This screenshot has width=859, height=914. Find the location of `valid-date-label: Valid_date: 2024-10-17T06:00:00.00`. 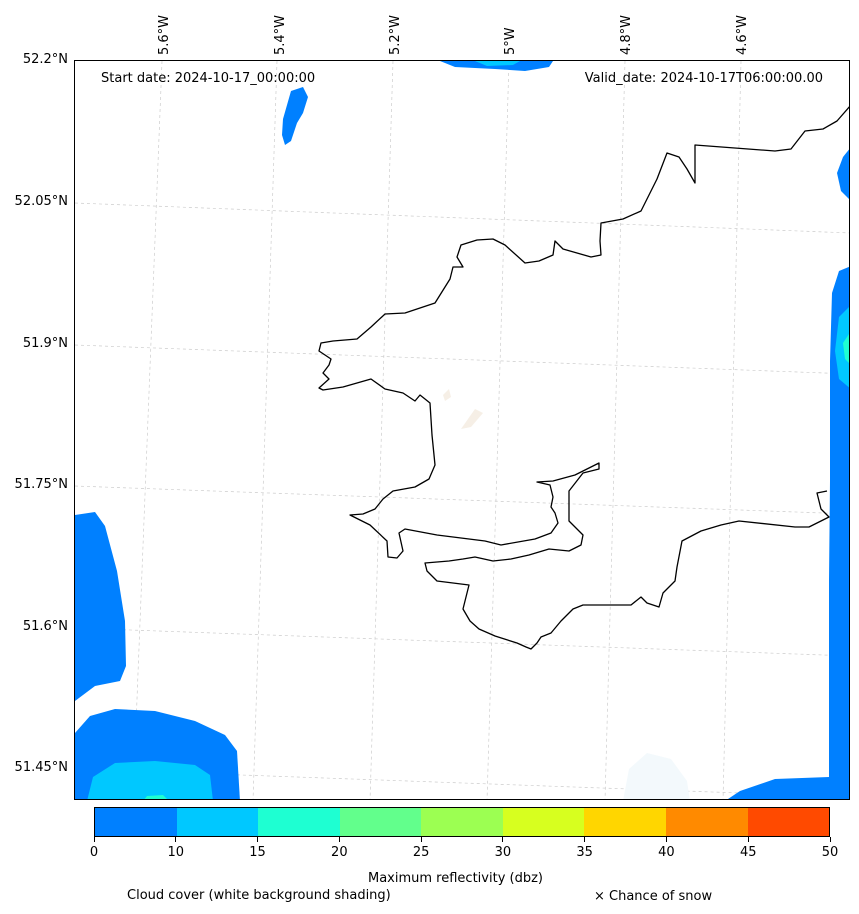

valid-date-label: Valid_date: 2024-10-17T06:00:00.00 is located at coordinates (703, 78).